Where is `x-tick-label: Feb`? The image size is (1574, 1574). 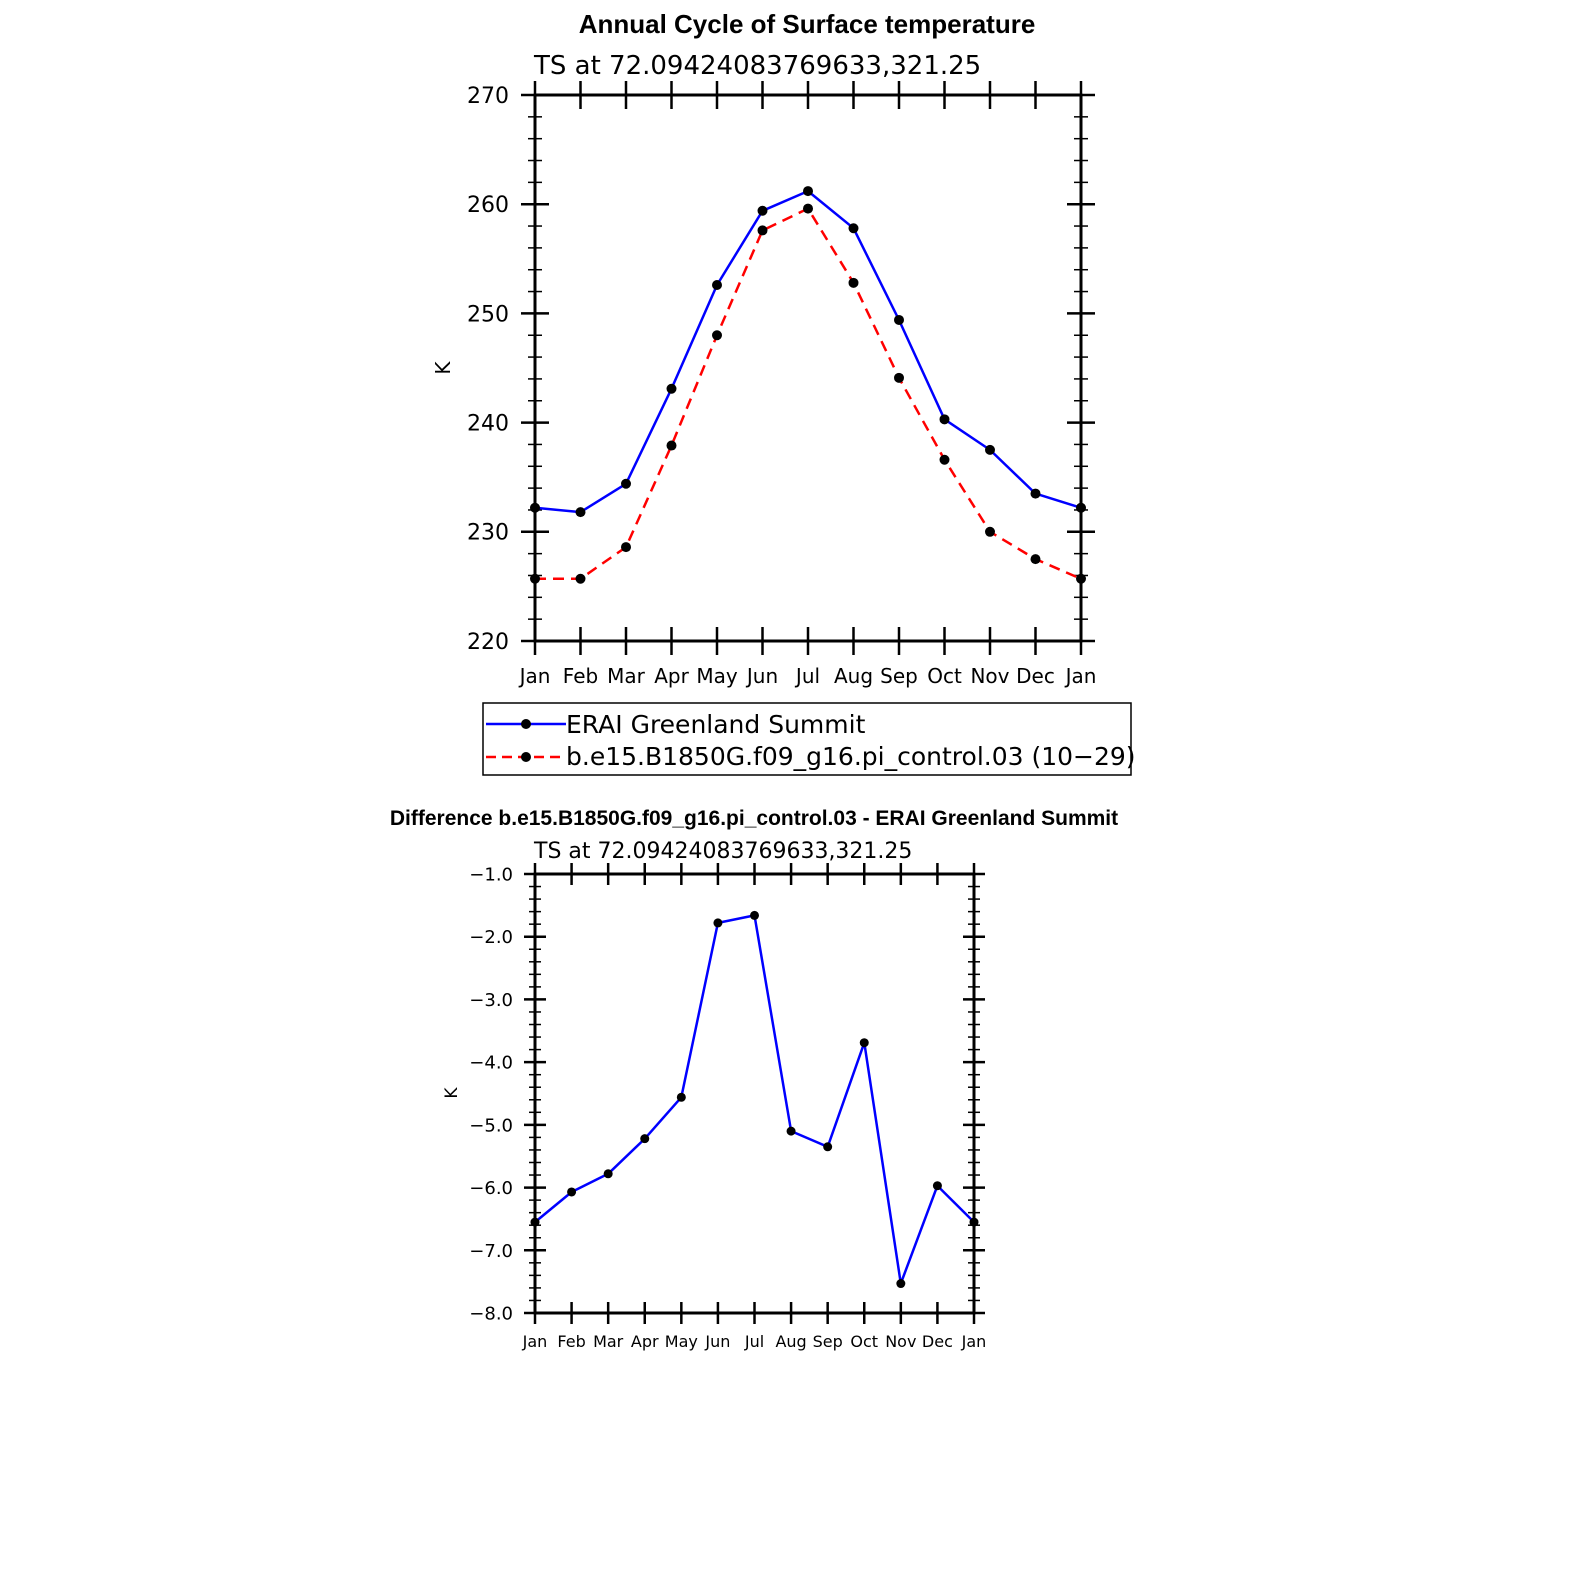 x-tick-label: Feb is located at coordinates (580, 676).